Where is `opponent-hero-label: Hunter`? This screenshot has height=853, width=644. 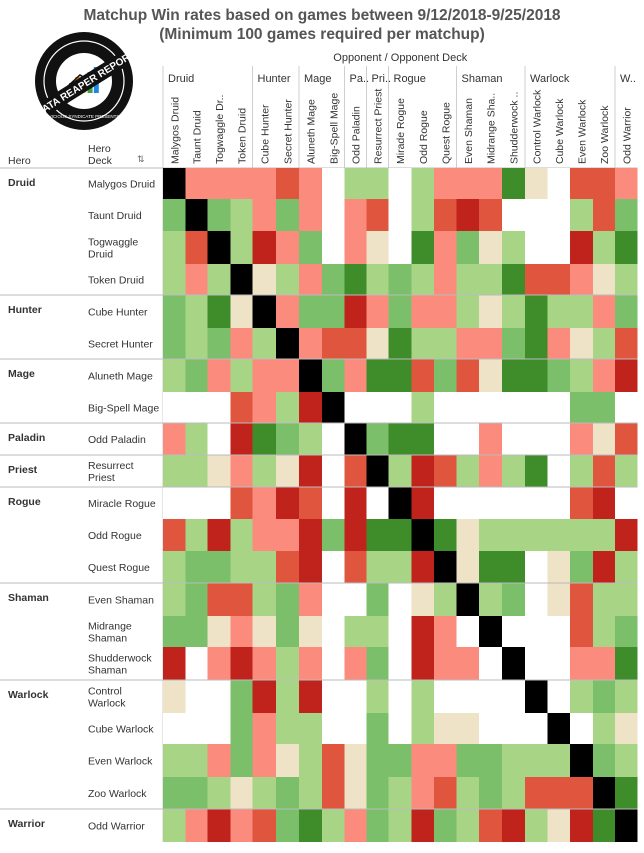 opponent-hero-label: Hunter is located at coordinates (274, 79).